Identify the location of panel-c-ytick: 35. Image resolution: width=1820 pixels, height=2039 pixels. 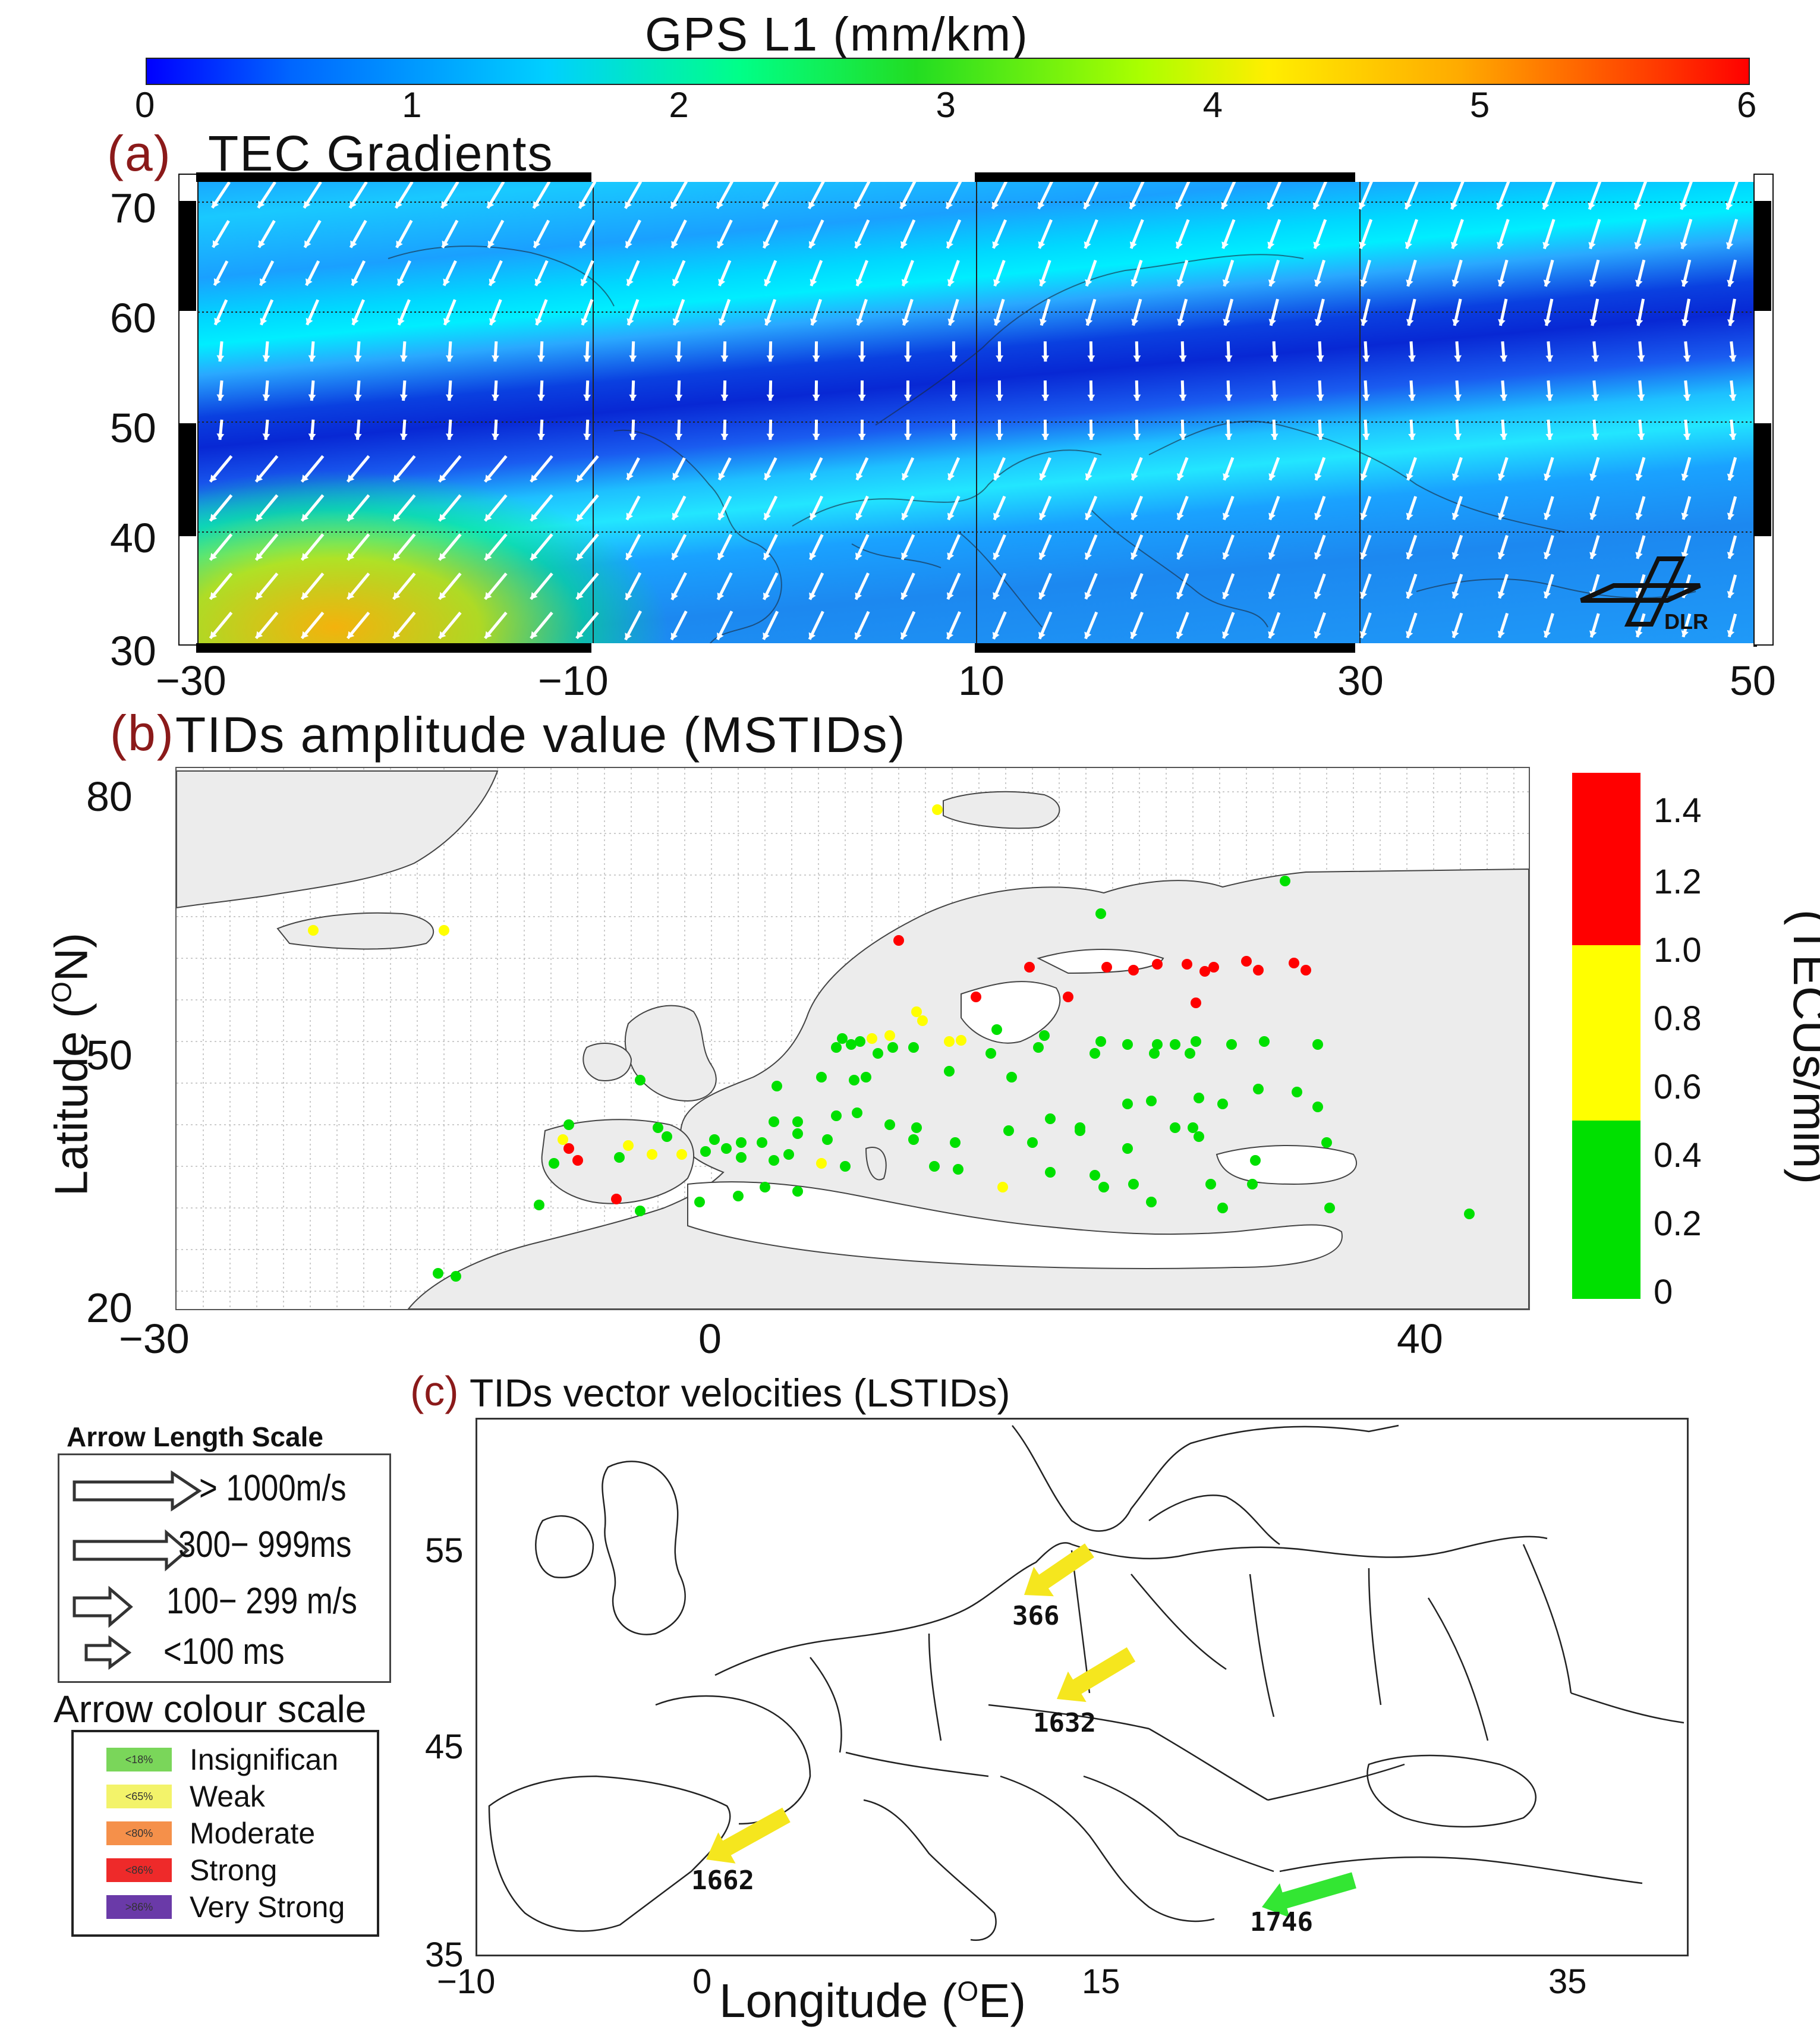
(444, 1955).